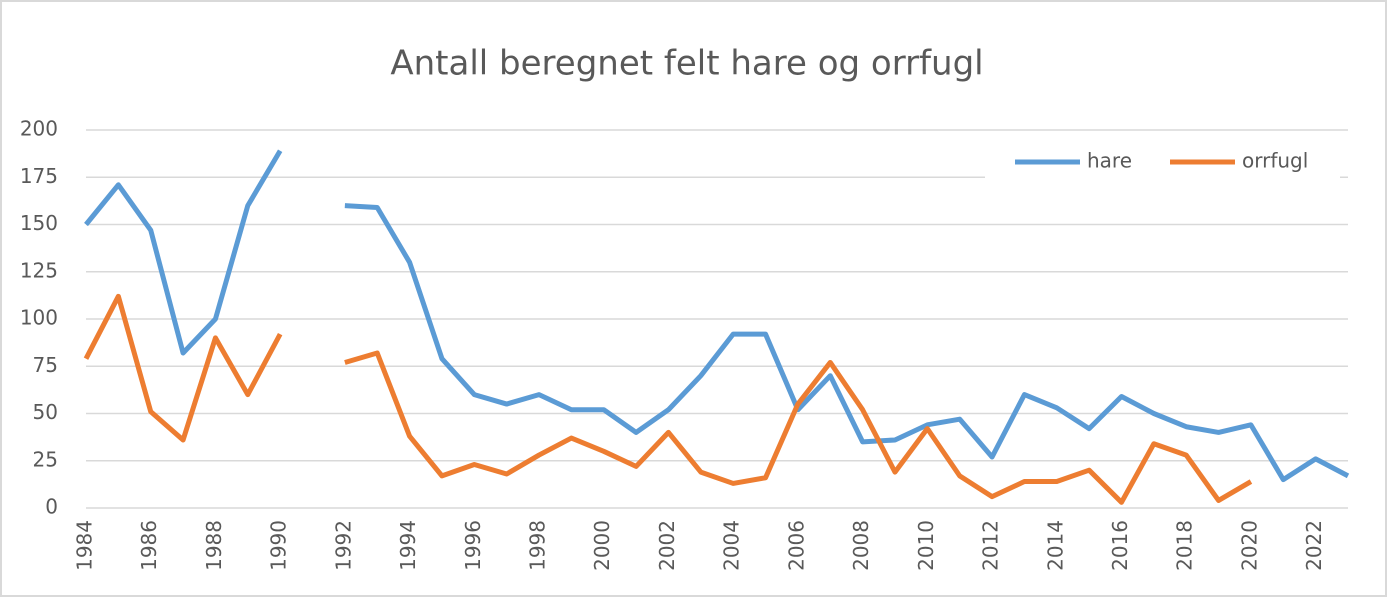 The width and height of the screenshot is (1387, 601). What do you see at coordinates (1275, 161) in the screenshot?
I see `legend-label: orrfugl` at bounding box center [1275, 161].